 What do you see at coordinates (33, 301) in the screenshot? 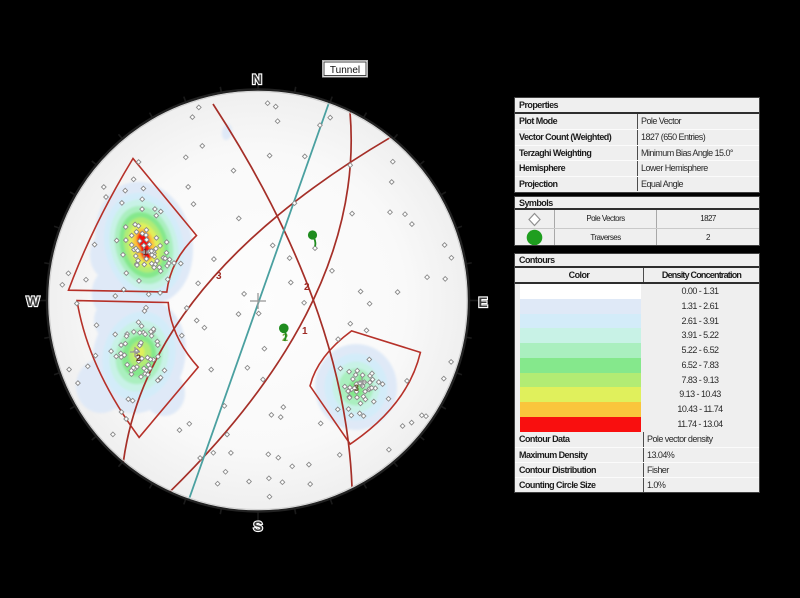
I see `svg-text: W` at bounding box center [33, 301].